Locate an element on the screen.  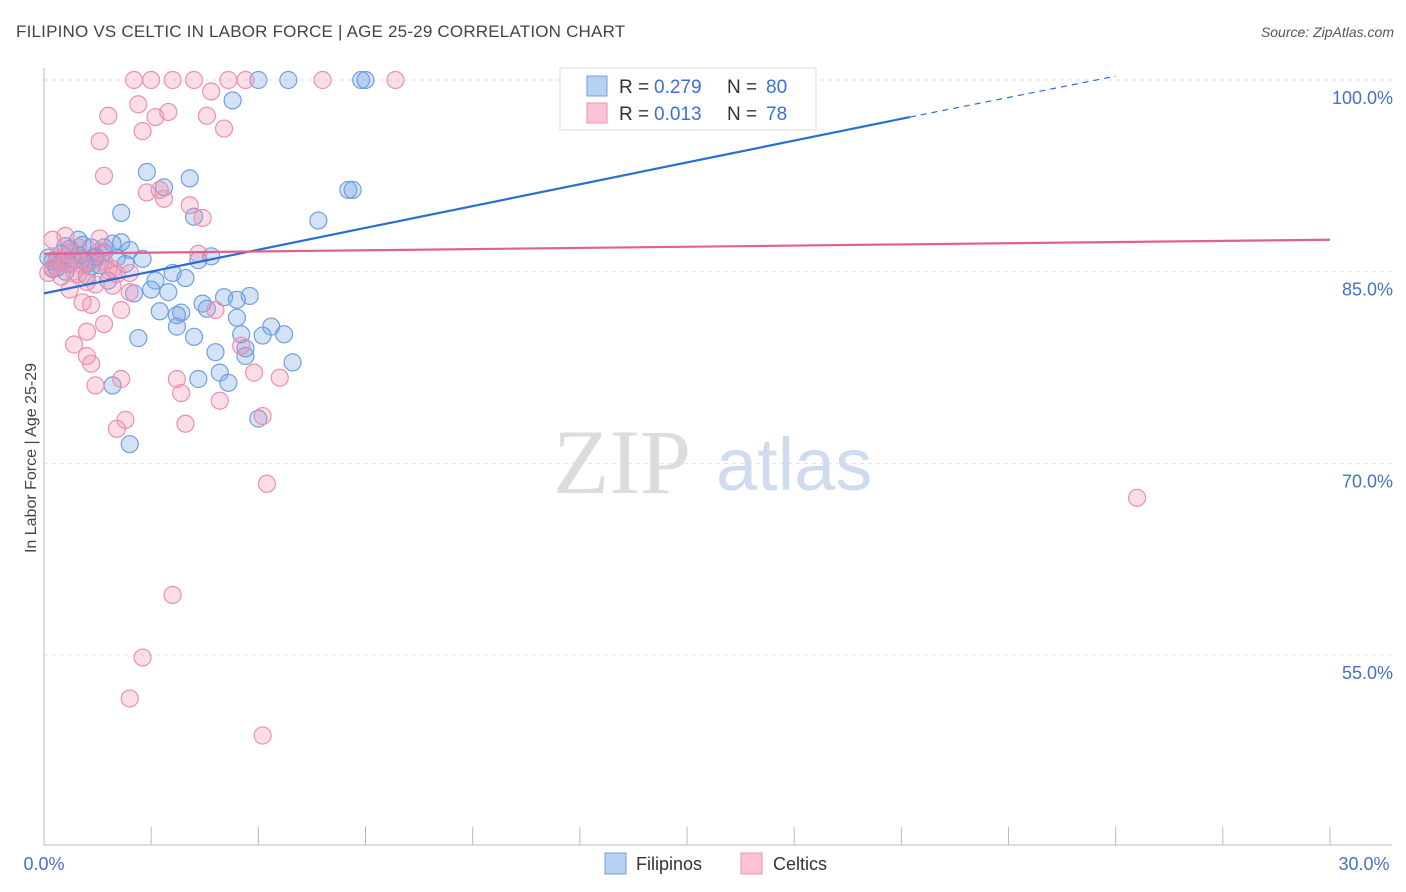
series-legend-swatch-celtics is located at coordinates (751, 863).